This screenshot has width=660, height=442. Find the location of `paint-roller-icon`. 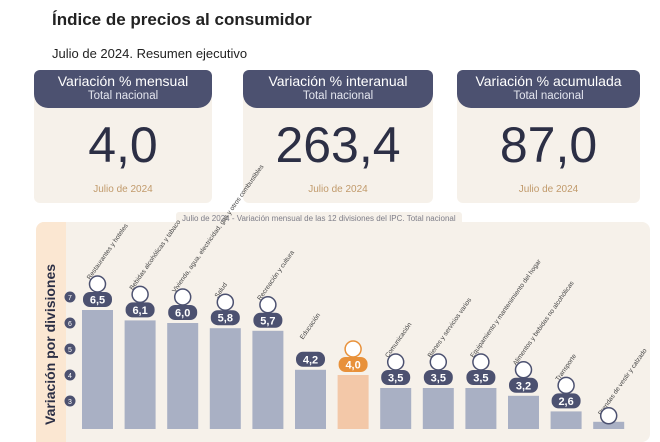

paint-roller-icon is located at coordinates (481, 362).